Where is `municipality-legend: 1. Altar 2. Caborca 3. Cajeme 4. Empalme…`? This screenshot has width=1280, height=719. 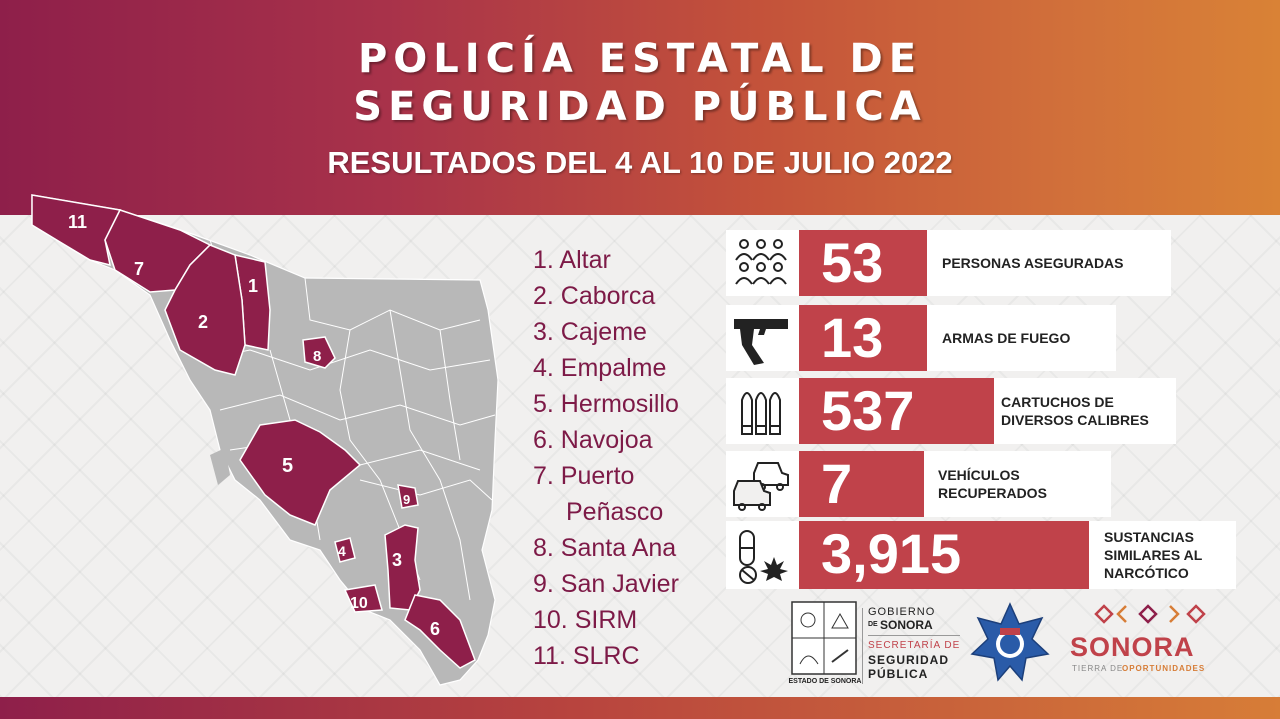
municipality-legend: 1. Altar 2. Caborca 3. Cajeme 4. Empalme… is located at coordinates (633, 458).